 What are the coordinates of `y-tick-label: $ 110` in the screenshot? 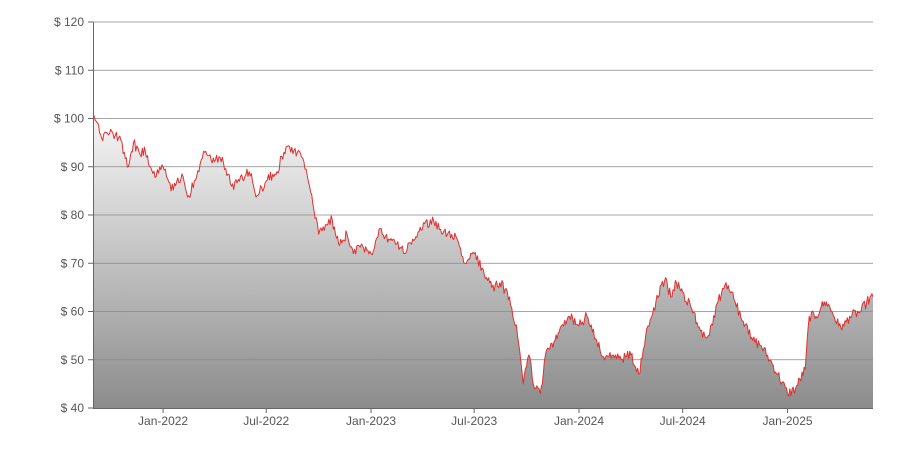 It's located at (69, 70).